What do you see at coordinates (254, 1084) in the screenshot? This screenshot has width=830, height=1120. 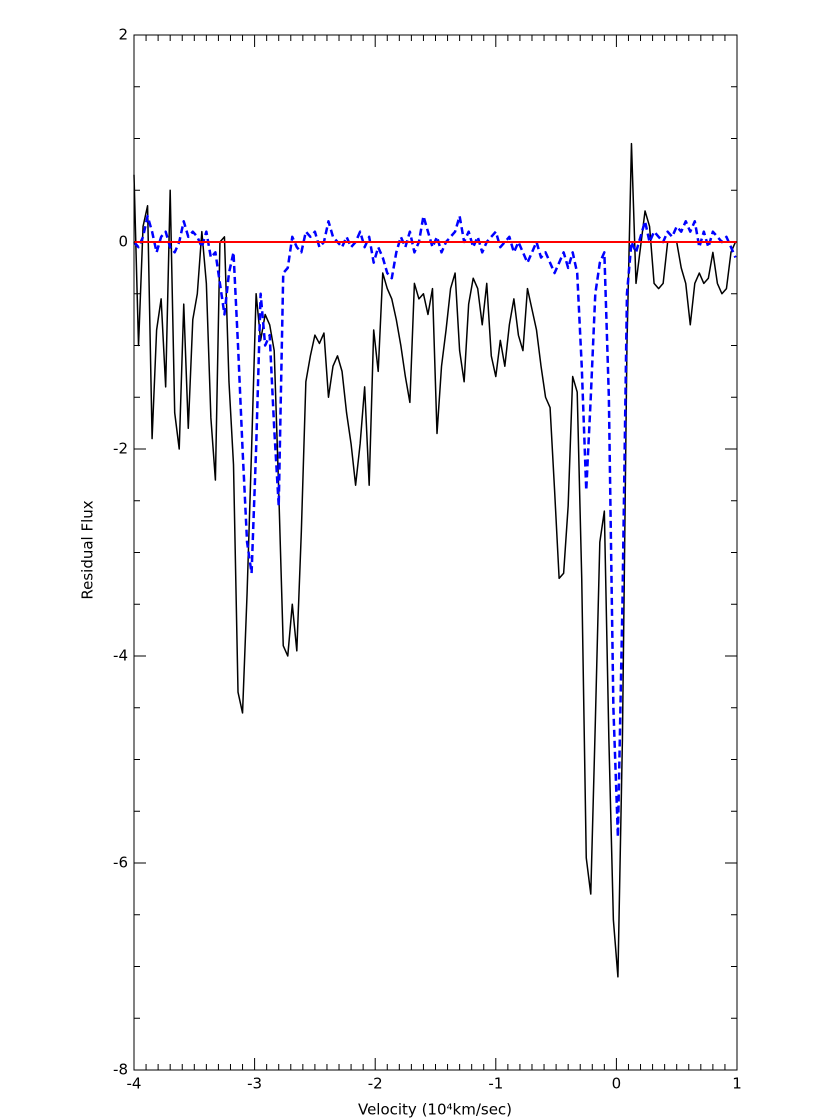 I see `x-tick-label: -3` at bounding box center [254, 1084].